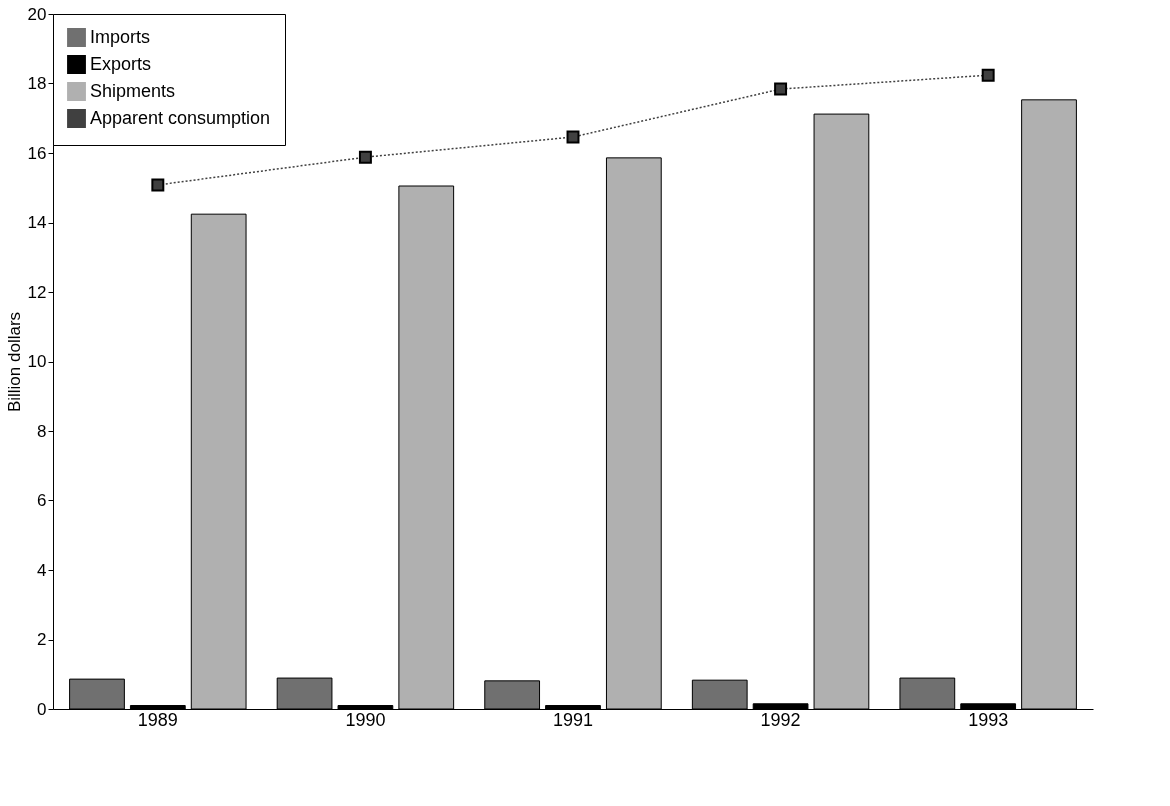  What do you see at coordinates (42, 500) in the screenshot?
I see `y-tick-label: 6` at bounding box center [42, 500].